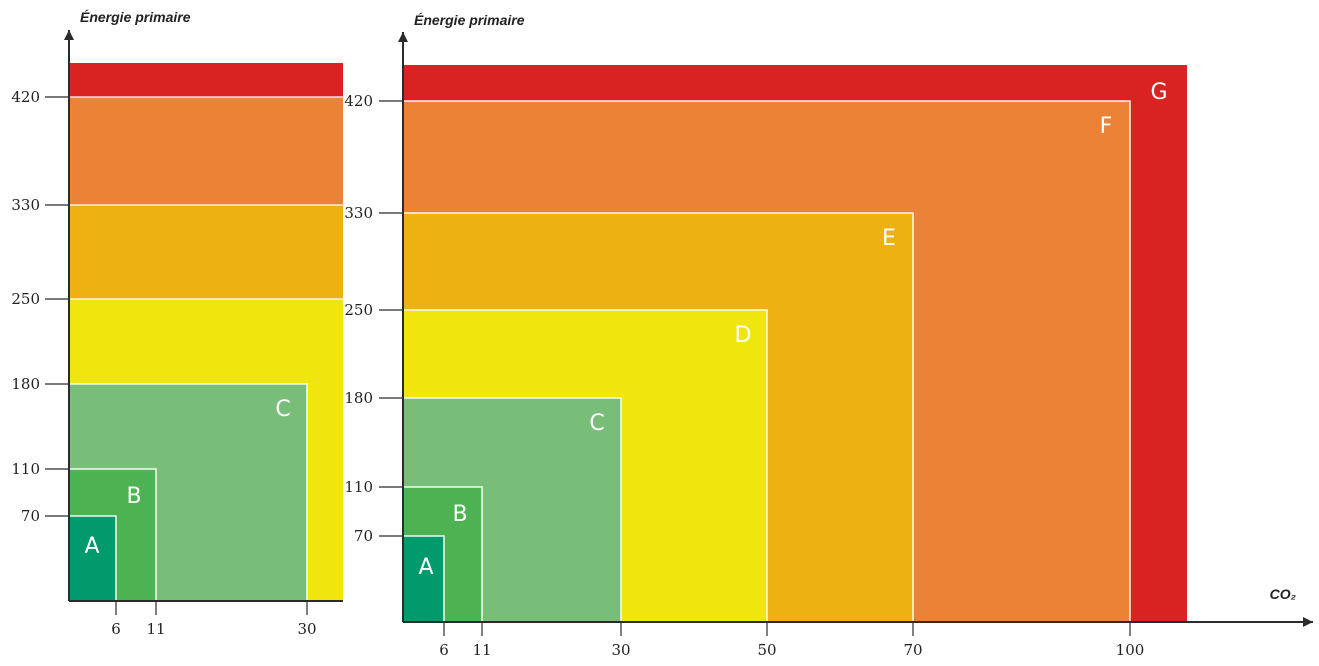  What do you see at coordinates (912, 650) in the screenshot?
I see `x-tick-label: 70` at bounding box center [912, 650].